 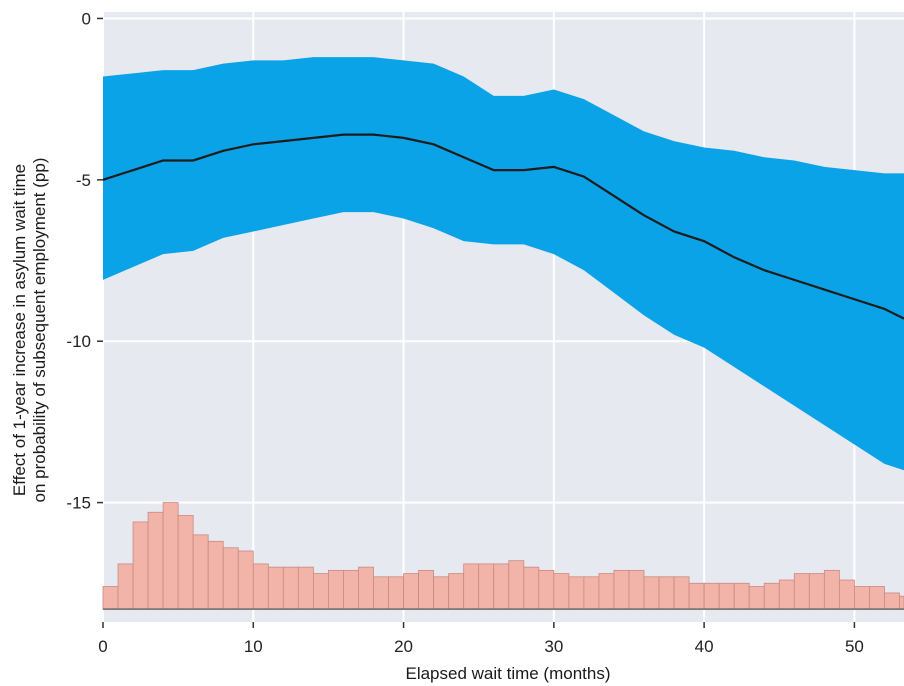 I want to click on y-tick-label: 0, so click(x=86, y=18).